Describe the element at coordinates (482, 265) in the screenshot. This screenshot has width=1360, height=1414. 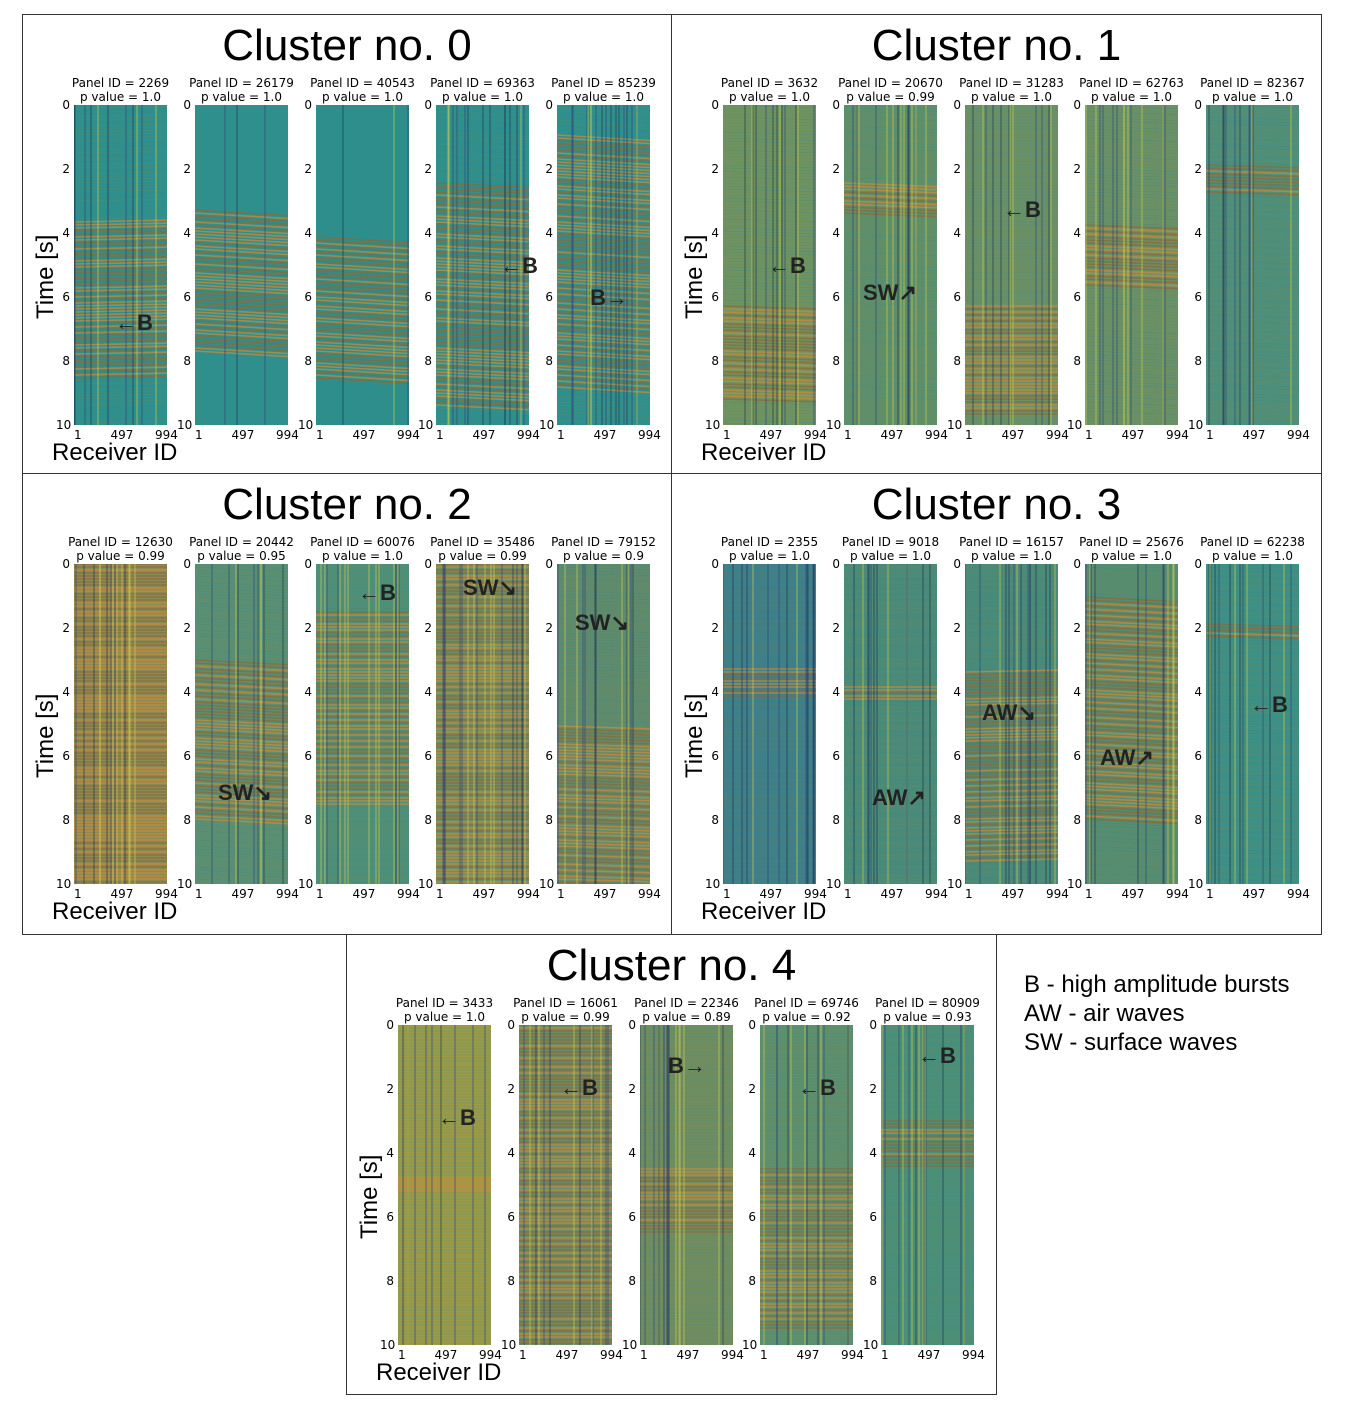
I see `seismic-panel-image` at that location.